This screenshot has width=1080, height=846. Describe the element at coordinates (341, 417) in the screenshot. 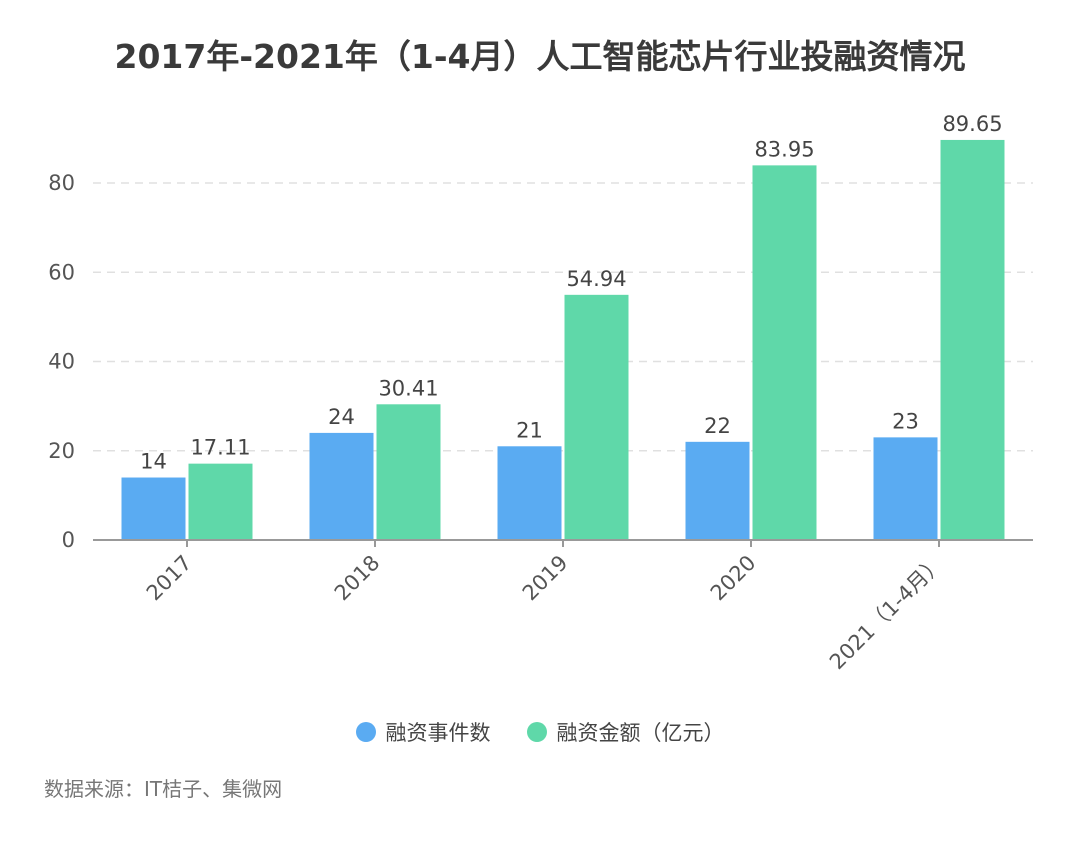

I see `data-label-series1-1: 24` at that location.